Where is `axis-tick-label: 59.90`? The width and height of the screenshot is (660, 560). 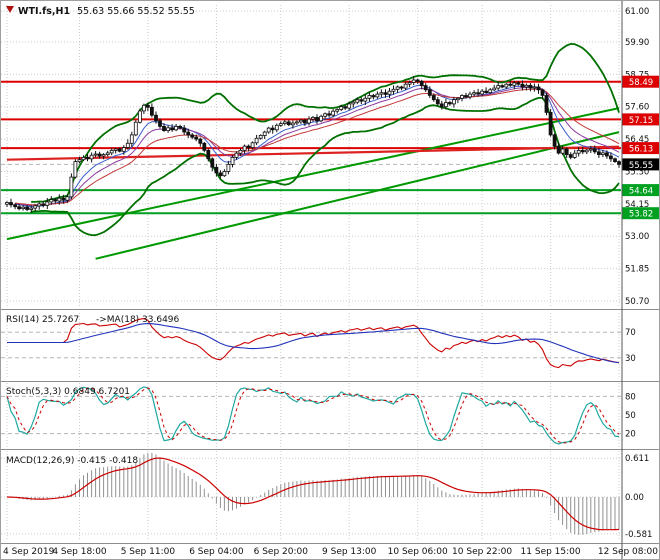
axis-tick-label: 59.90 is located at coordinates (637, 43).